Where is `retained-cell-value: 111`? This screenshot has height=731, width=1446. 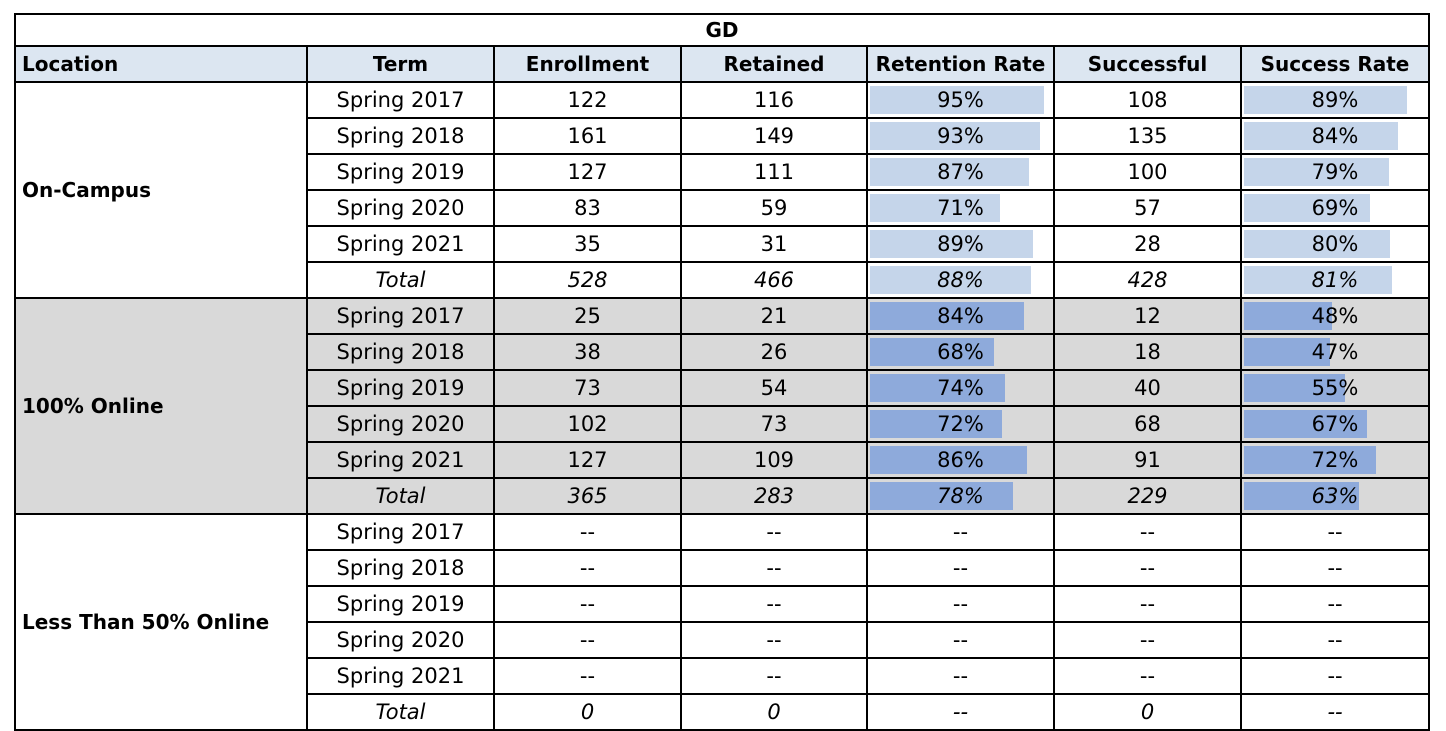 retained-cell-value: 111 is located at coordinates (774, 172).